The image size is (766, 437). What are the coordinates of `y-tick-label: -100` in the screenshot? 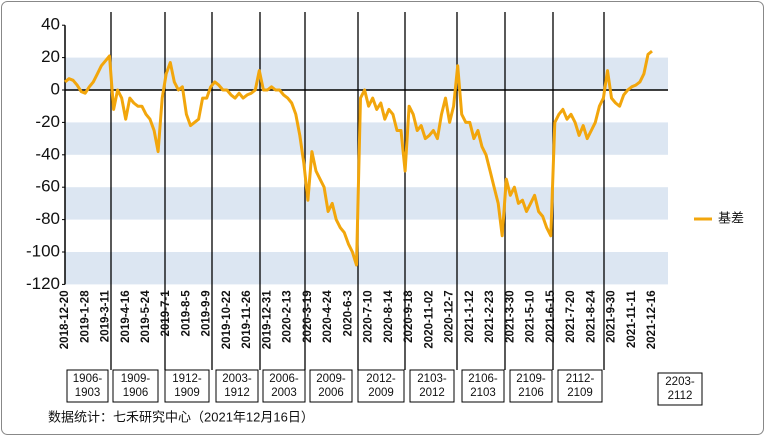 It's located at (43, 250).